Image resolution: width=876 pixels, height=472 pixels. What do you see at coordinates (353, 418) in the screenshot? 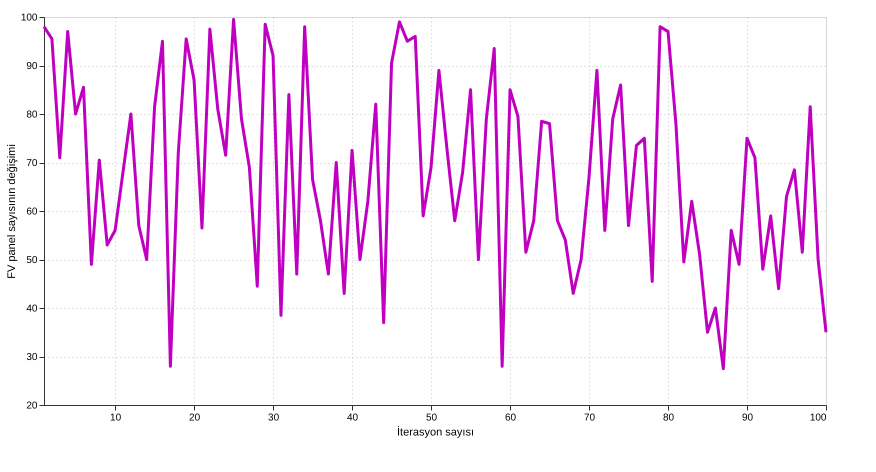
I see `x-tick-label: 40` at bounding box center [353, 418].